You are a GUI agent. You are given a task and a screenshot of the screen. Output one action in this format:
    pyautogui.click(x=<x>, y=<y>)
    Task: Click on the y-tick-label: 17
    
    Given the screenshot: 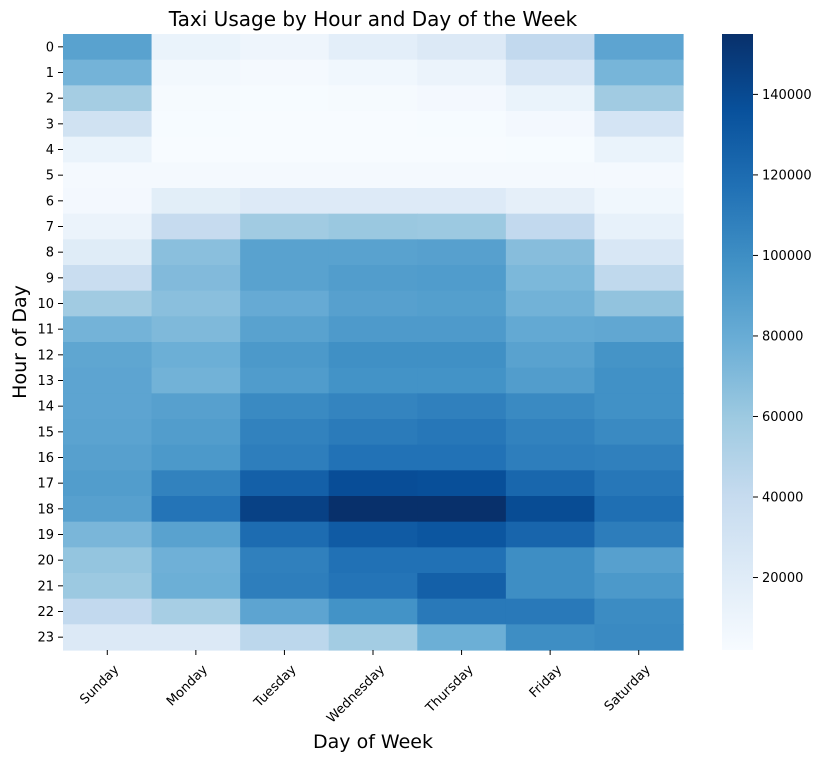 What is the action you would take?
    pyautogui.click(x=45, y=484)
    